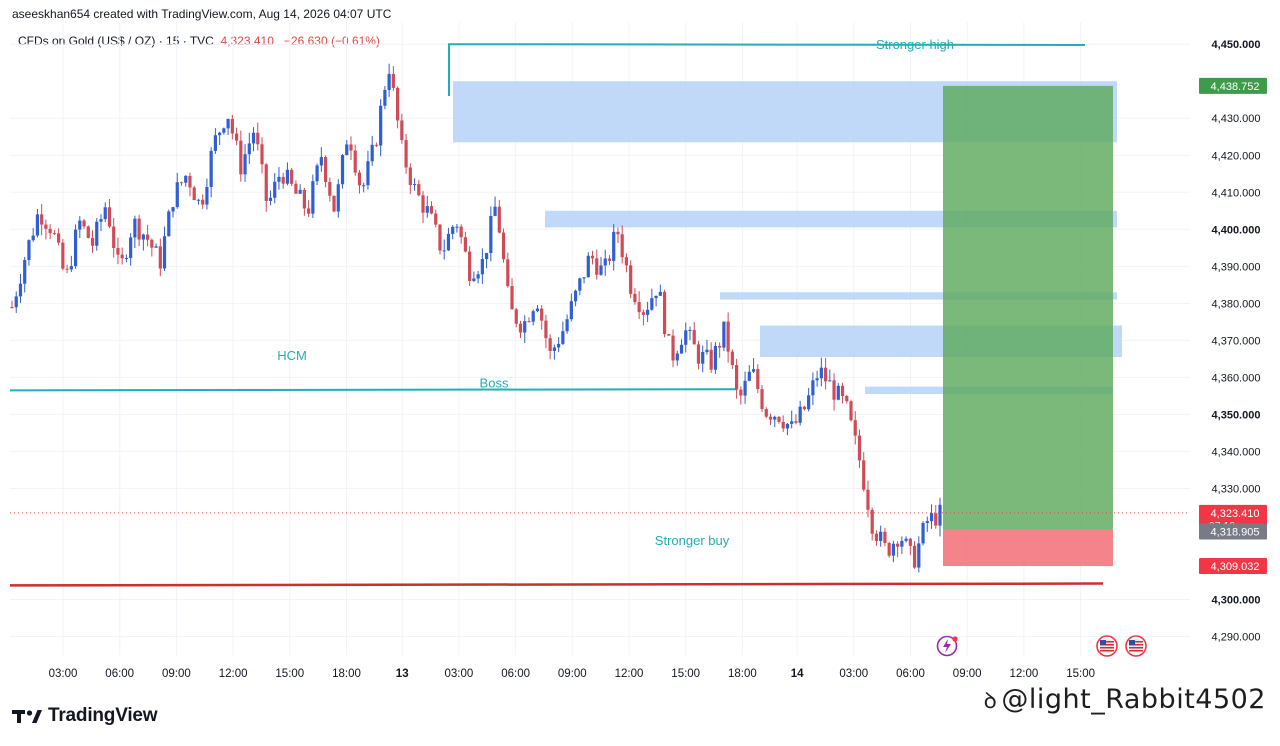 This screenshot has height=746, width=1280. What do you see at coordinates (1233, 85) in the screenshot?
I see `price-tag-target` at bounding box center [1233, 85].